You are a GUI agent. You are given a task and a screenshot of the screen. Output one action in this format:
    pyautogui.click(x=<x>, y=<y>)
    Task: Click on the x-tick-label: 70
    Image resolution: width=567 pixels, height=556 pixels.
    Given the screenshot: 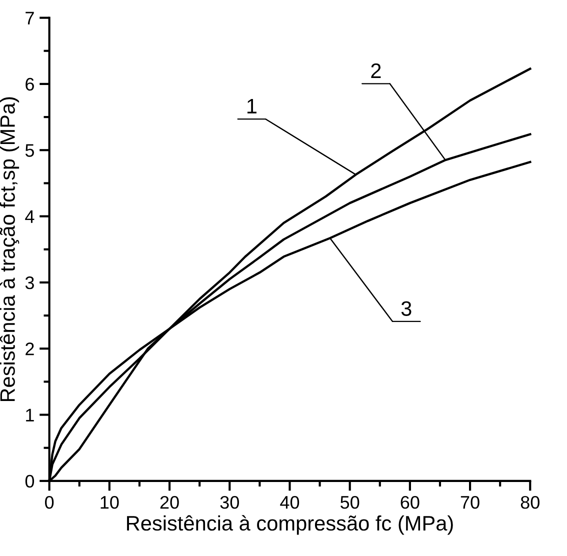 What is the action you would take?
    pyautogui.click(x=470, y=502)
    